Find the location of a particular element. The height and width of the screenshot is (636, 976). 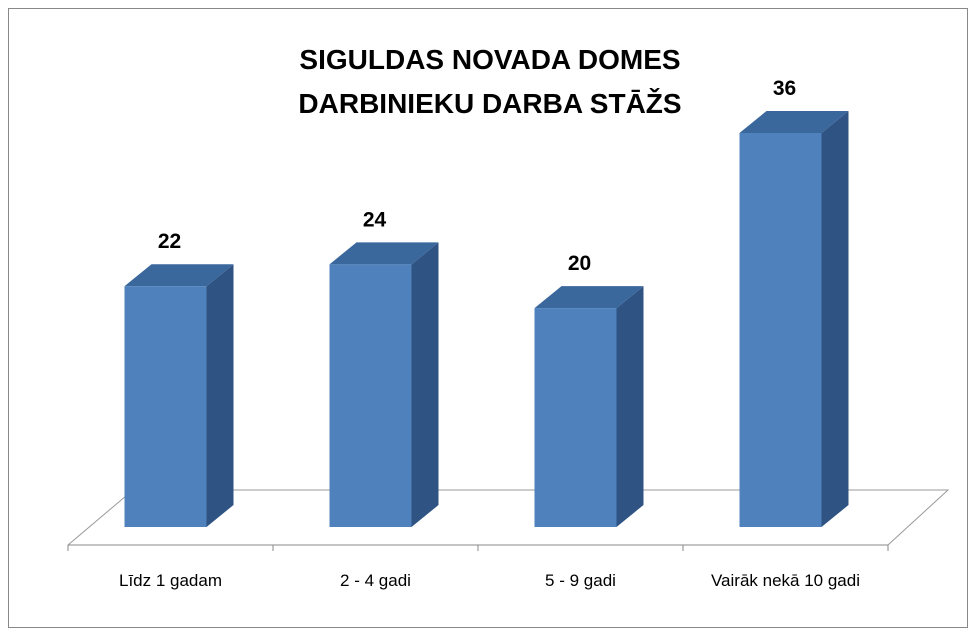

value-label: 36 is located at coordinates (784, 88).